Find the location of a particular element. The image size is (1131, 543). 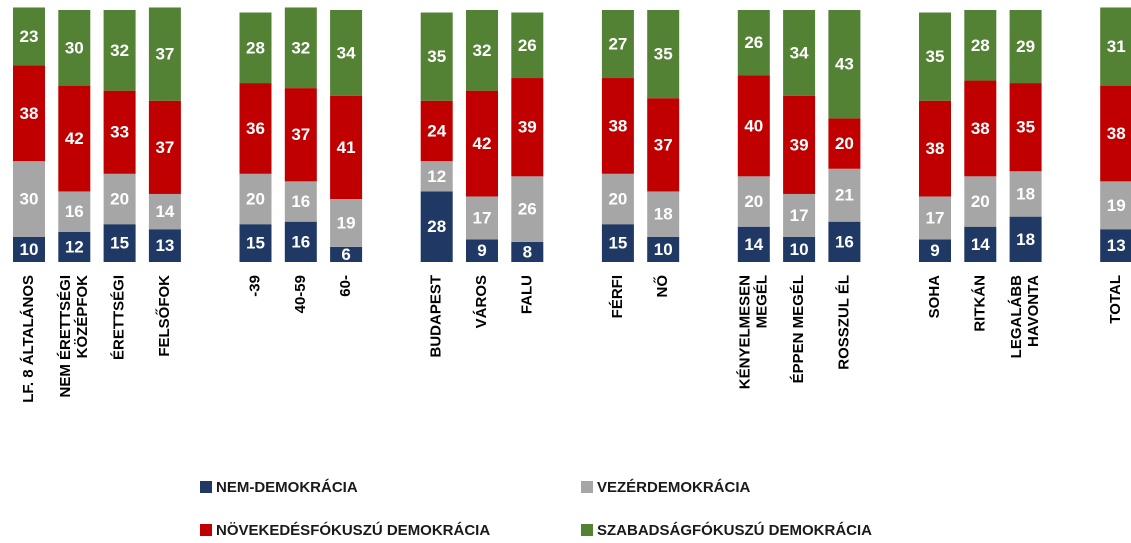

data-label: 39 is located at coordinates (527, 127).